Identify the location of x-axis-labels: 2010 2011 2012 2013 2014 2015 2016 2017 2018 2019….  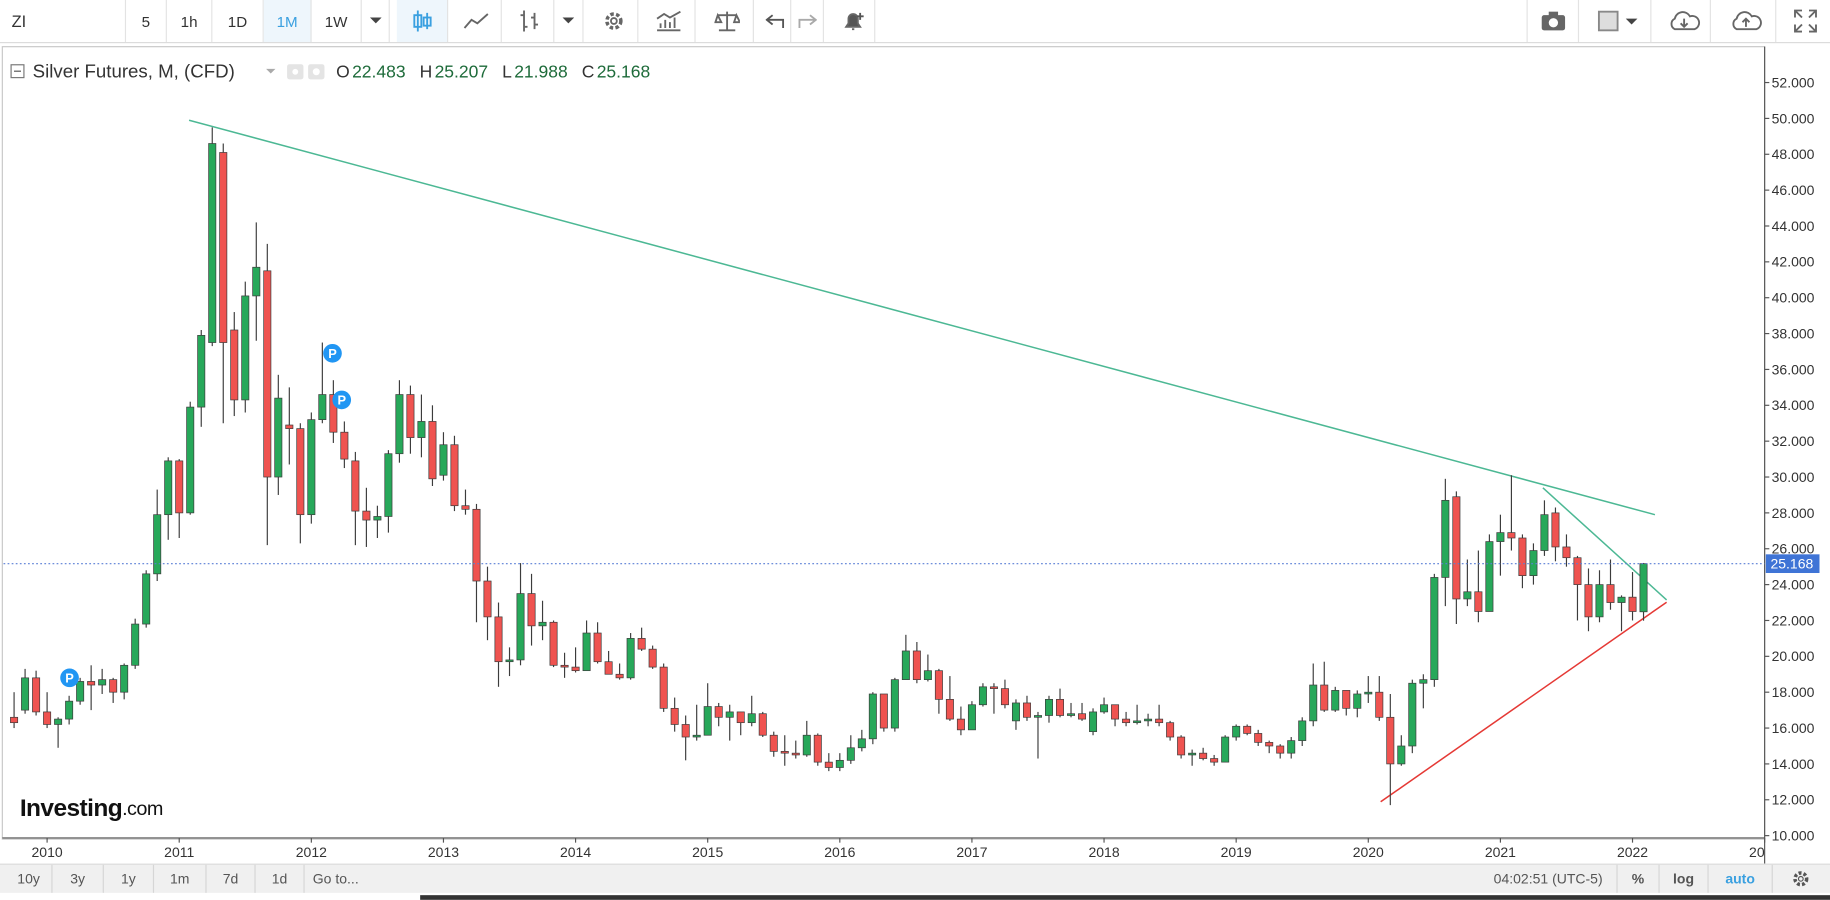
(898, 852).